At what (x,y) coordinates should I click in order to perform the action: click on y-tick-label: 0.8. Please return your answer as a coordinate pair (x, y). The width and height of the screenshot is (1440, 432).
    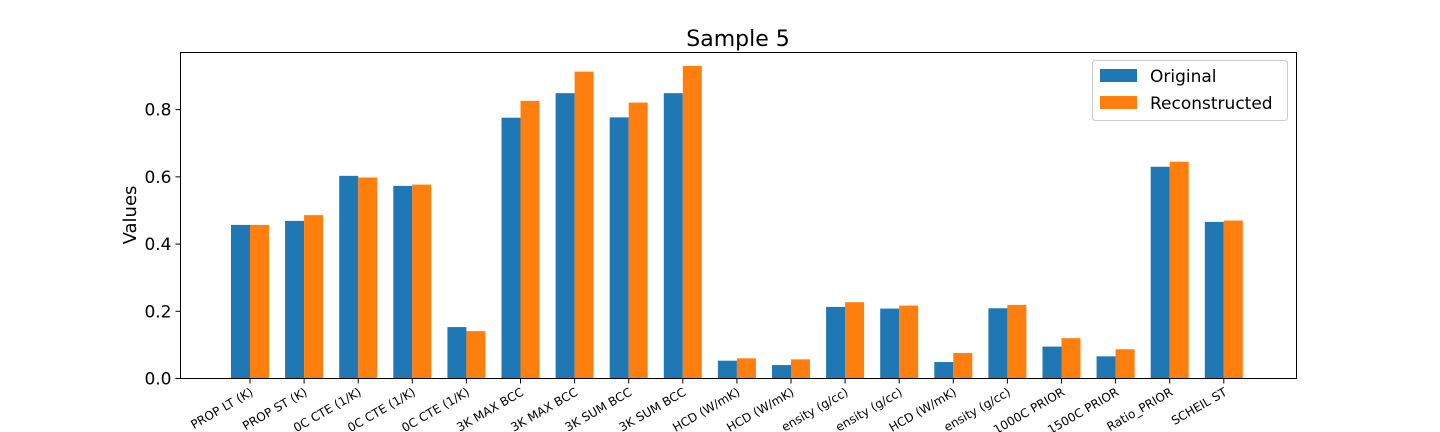
    Looking at the image, I should click on (157, 111).